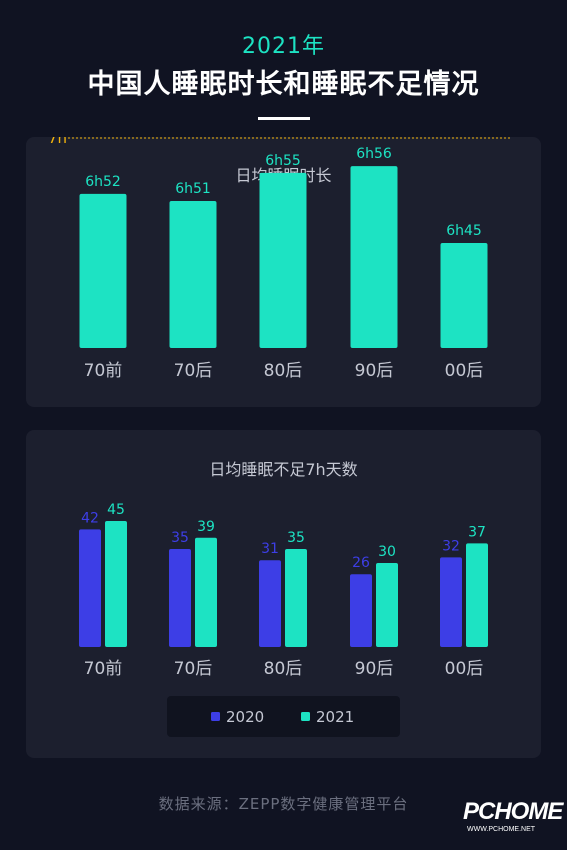  I want to click on value-label: 6h55, so click(283, 161).